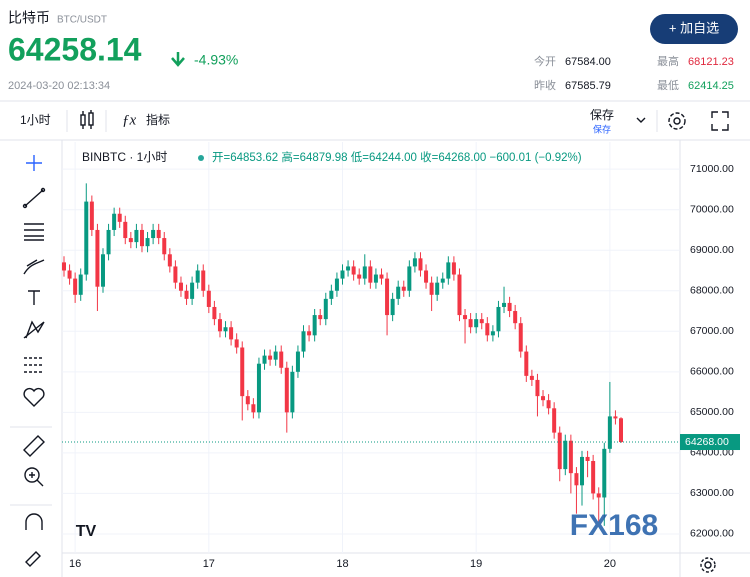  Describe the element at coordinates (720, 121) in the screenshot. I see `fullscreen-icon` at that location.